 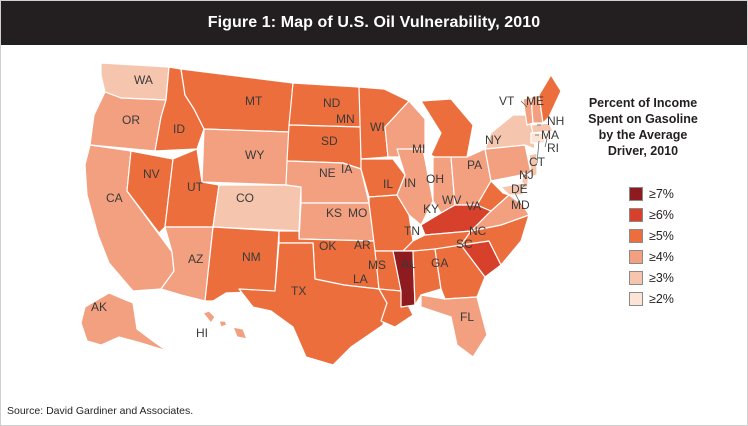 I want to click on state-label-ak: AK, so click(x=99, y=307).